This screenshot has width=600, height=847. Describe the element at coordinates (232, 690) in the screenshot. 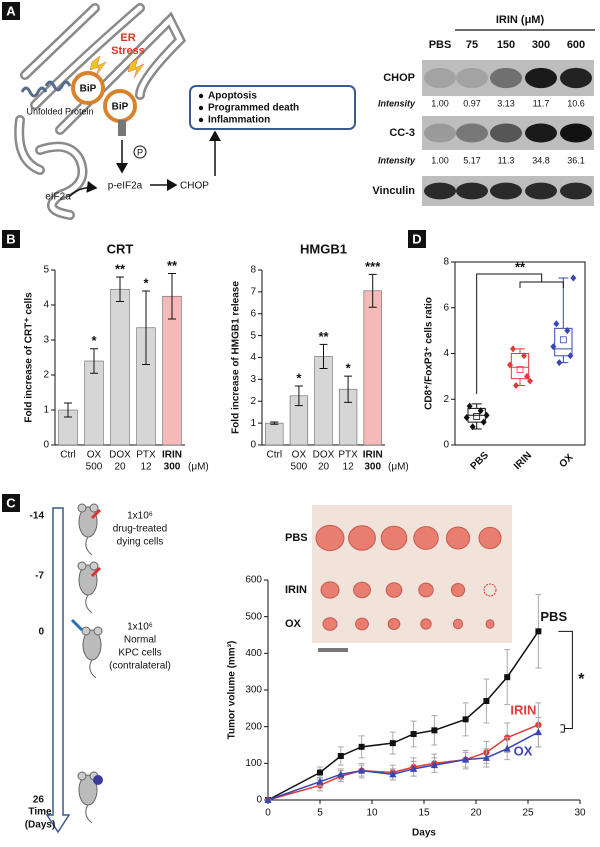

I see `y-axis-label: Tumor volume (mm³)` at that location.